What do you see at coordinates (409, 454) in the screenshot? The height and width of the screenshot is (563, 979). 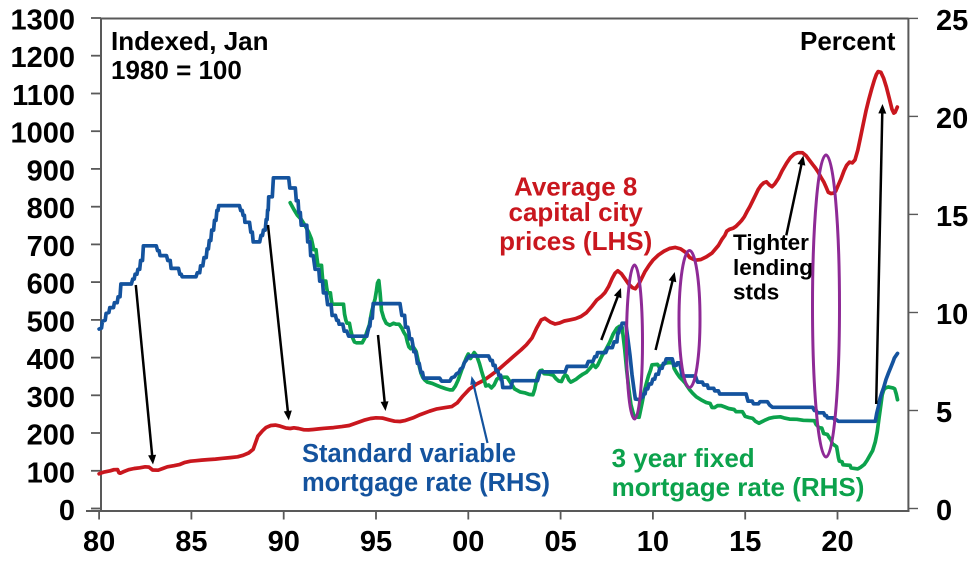 I see `svg-text: Standard variable` at bounding box center [409, 454].